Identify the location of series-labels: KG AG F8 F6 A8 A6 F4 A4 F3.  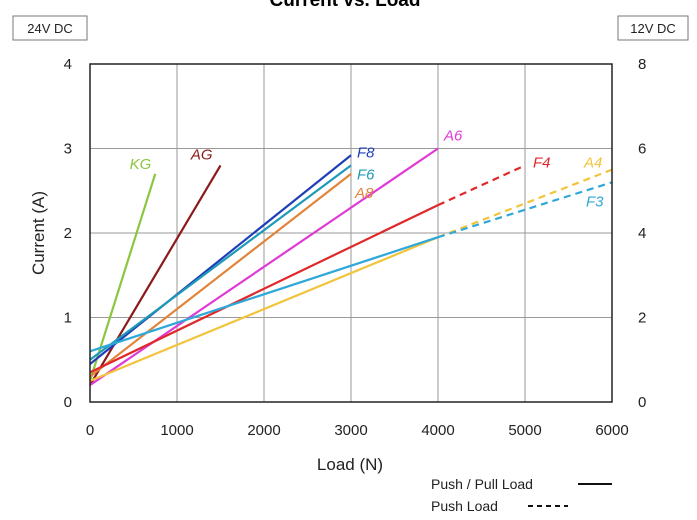
(367, 169).